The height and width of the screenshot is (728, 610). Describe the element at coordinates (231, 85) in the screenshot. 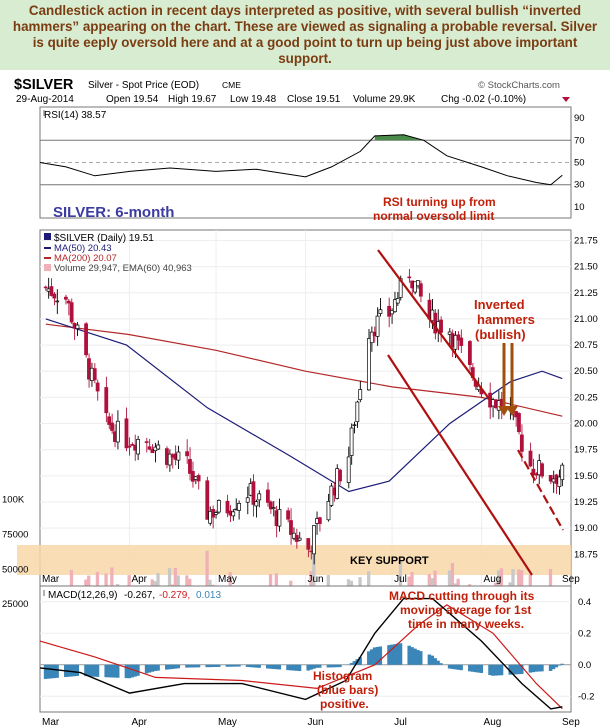

I see `chart-exchange: CME` at that location.